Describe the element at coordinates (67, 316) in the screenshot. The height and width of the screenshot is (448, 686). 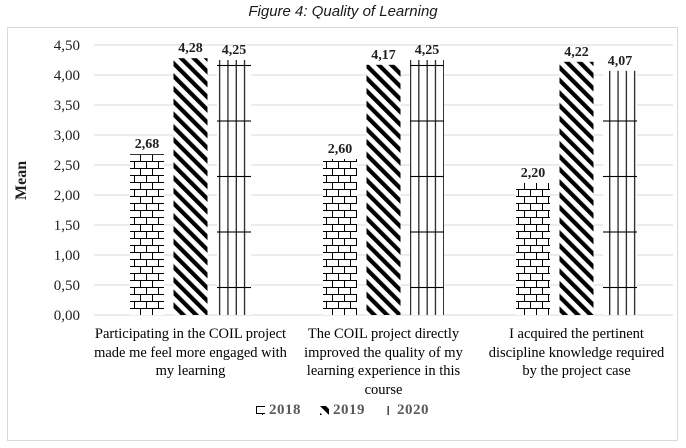
I see `y-tick-label: 0,00` at that location.